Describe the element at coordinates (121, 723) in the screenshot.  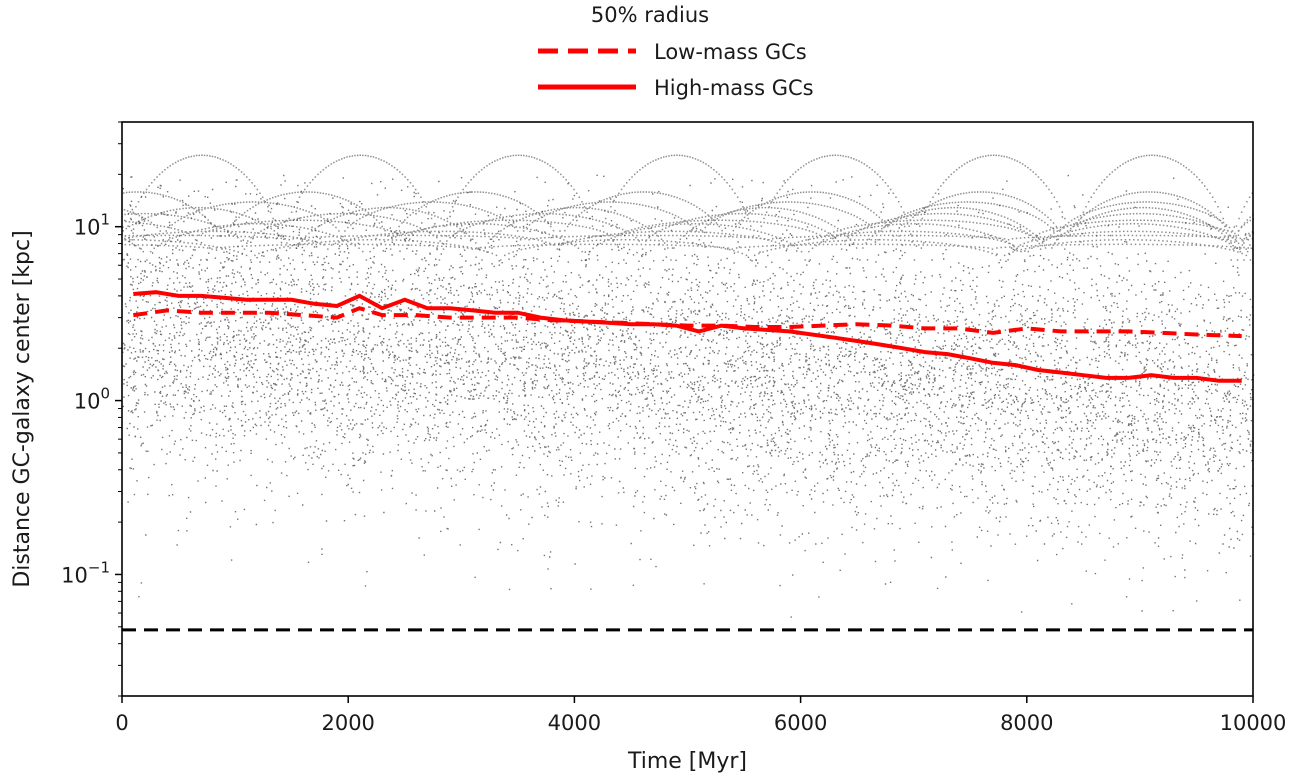
I see `x-tick-label: 0` at that location.